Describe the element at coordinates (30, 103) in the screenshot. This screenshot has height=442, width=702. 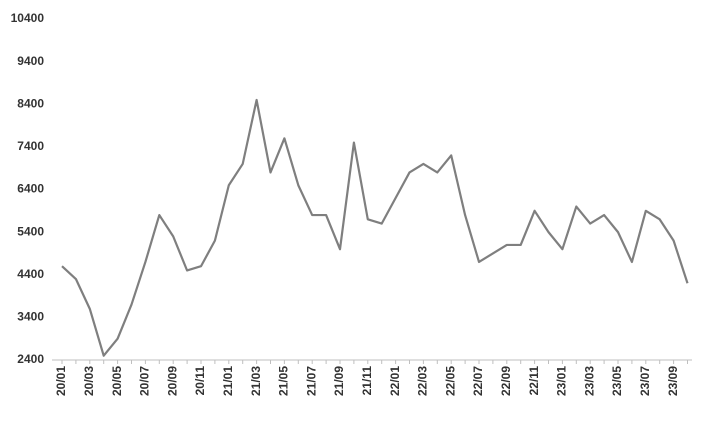
I see `y-tick-label: 8400` at that location.